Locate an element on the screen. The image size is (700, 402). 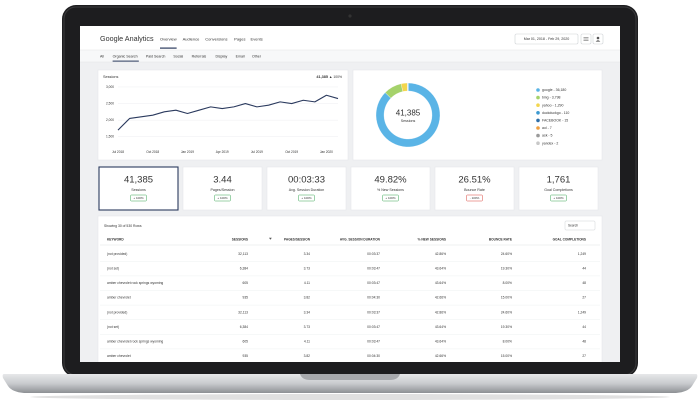
y-tick-label: 3,000 is located at coordinates (110, 87).